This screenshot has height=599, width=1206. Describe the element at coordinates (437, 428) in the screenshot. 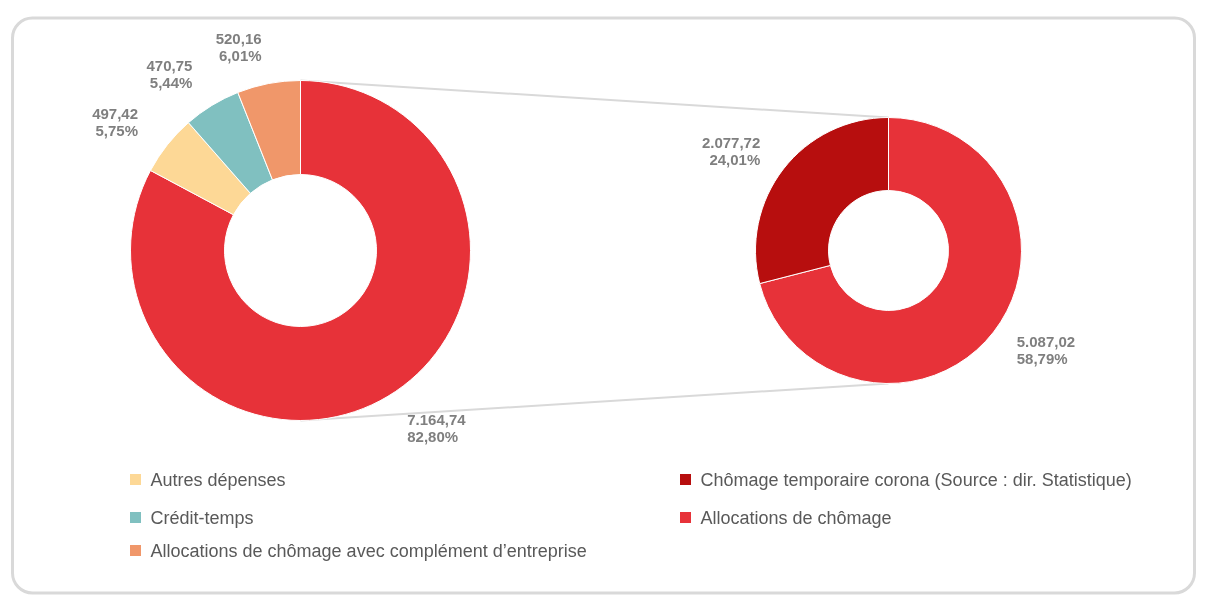

I see `data-label: 7.164,74 82,80%` at that location.